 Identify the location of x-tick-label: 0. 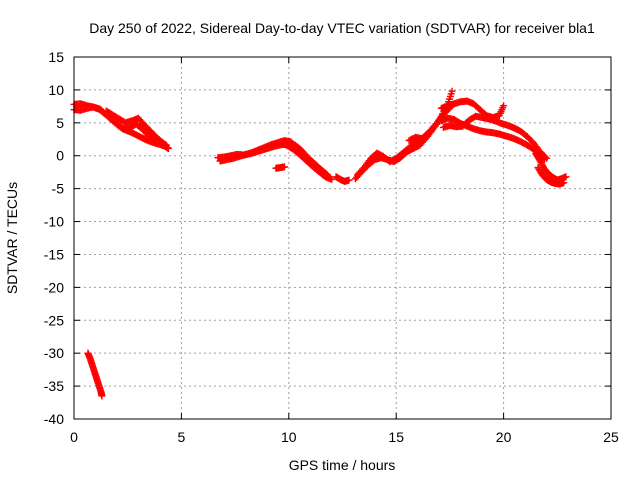
(74, 437).